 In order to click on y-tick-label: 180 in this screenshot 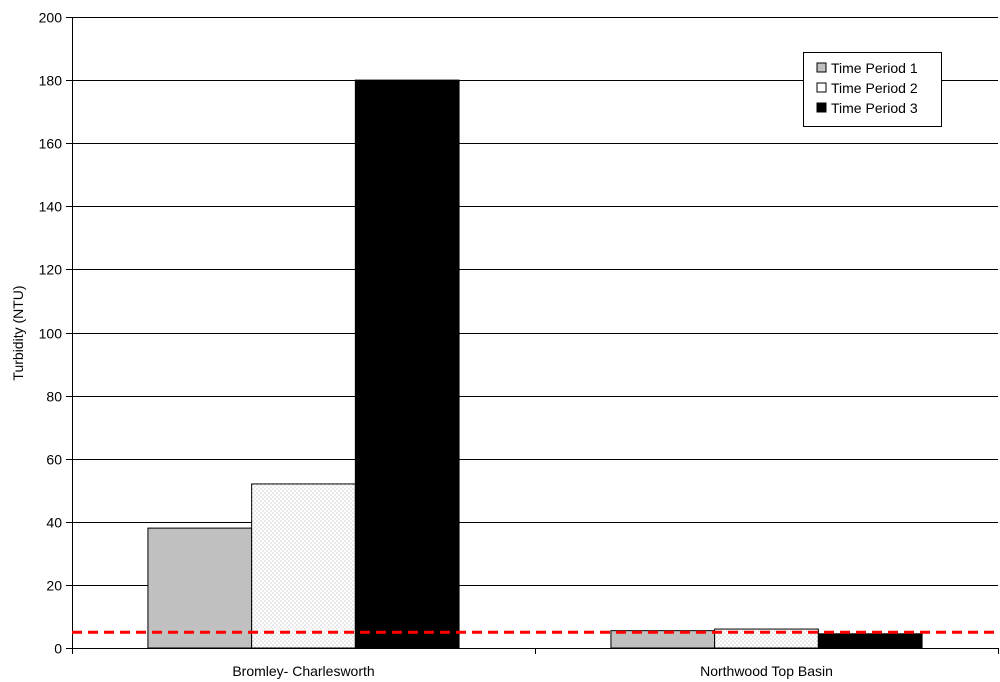, I will do `click(51, 81)`.